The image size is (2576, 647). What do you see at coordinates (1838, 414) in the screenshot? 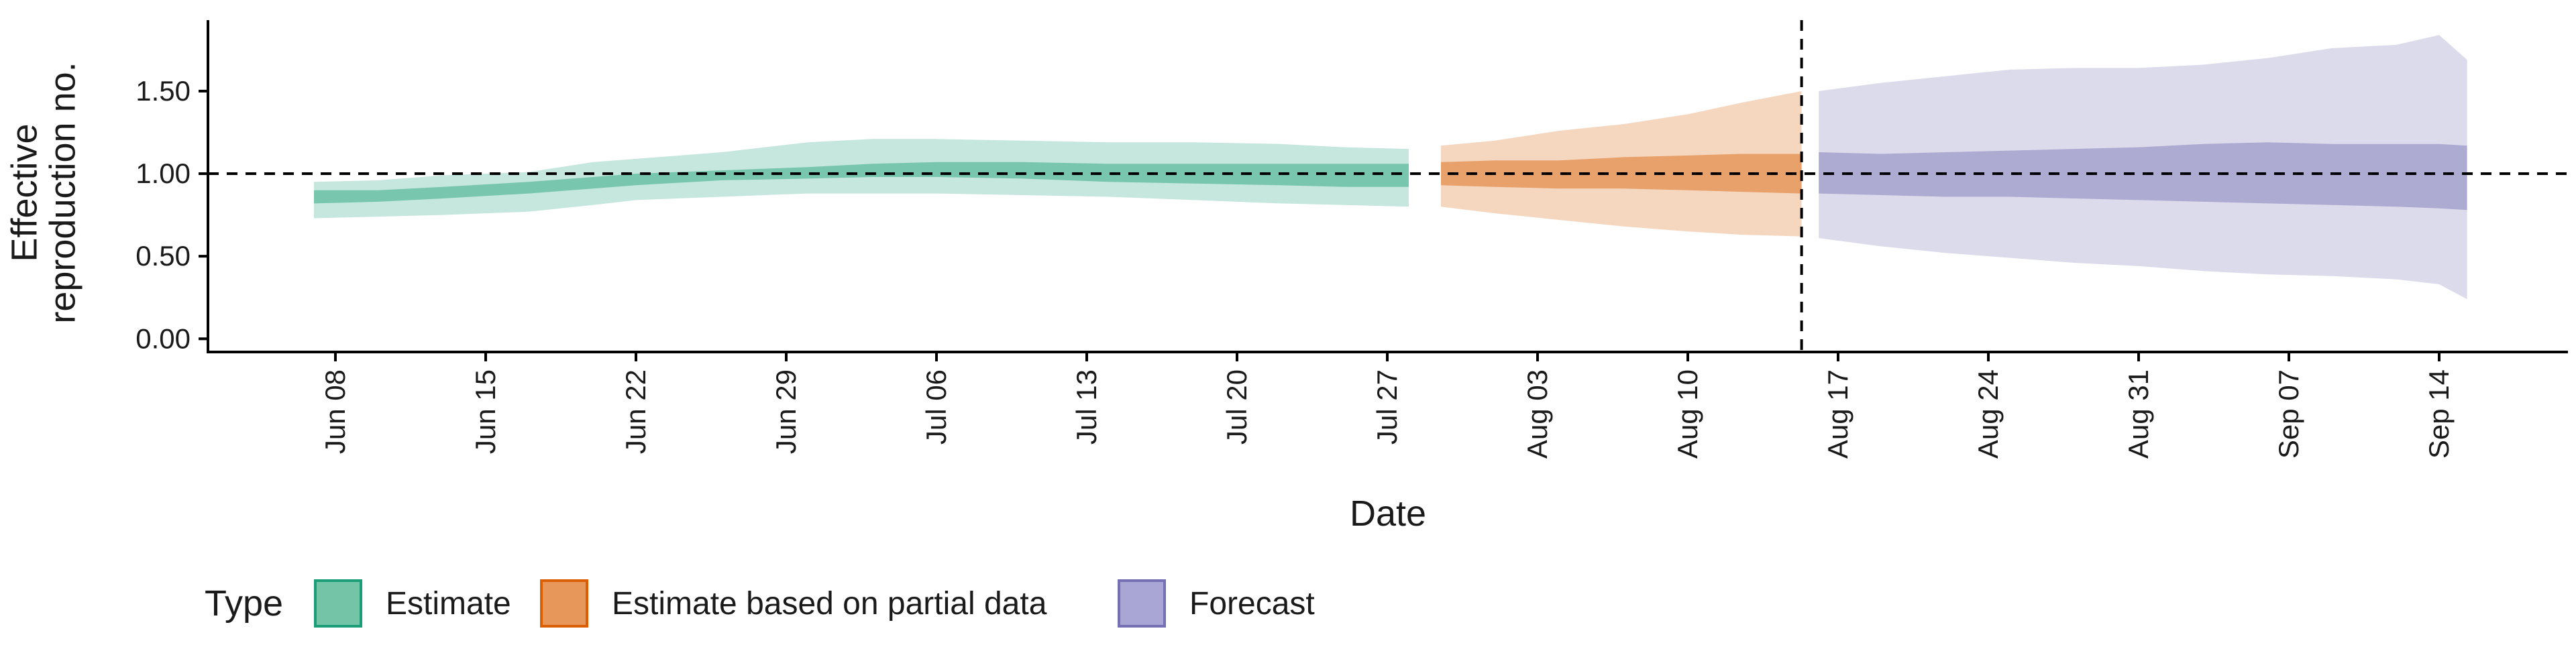
I see `x-tick-label: Aug 17` at bounding box center [1838, 414].